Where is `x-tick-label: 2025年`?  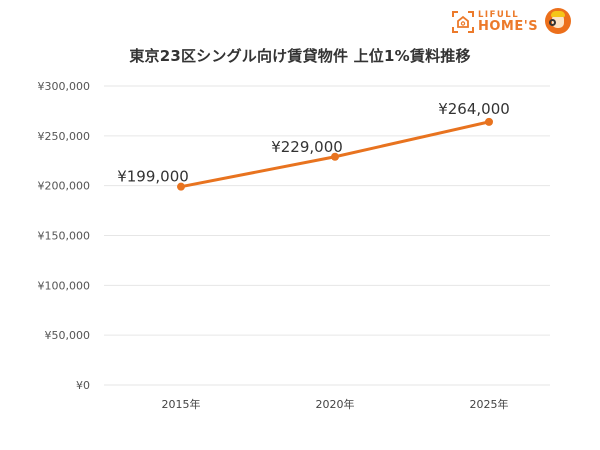
x-tick-label: 2025年 is located at coordinates (489, 404).